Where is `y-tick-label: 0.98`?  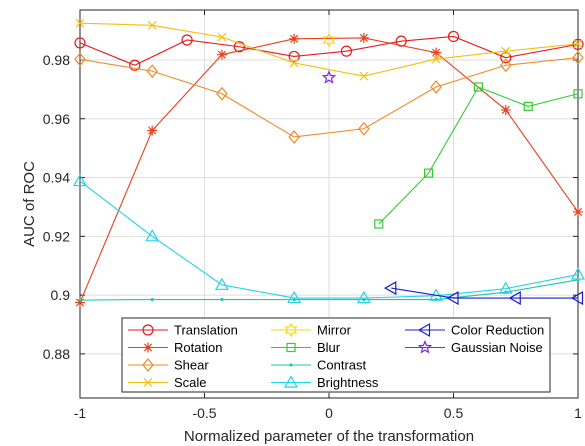 y-tick-label: 0.98 is located at coordinates (56, 60).